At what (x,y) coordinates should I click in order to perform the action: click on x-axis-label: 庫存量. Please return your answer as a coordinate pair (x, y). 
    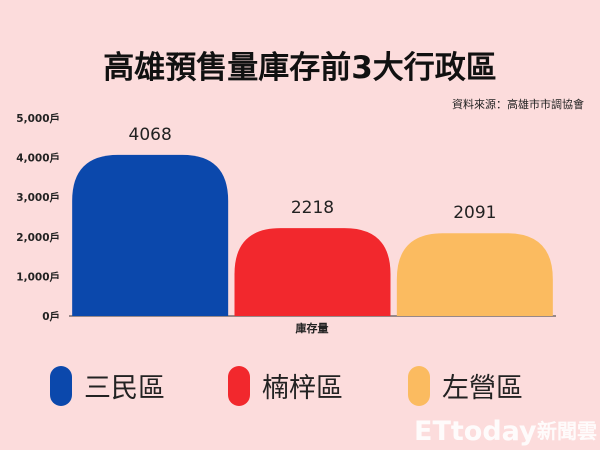
    Looking at the image, I should click on (312, 328).